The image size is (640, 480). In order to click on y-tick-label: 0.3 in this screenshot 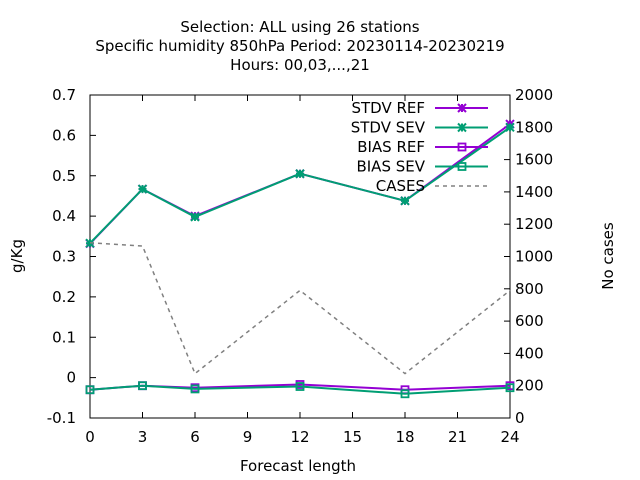, I will do `click(64, 257)`.